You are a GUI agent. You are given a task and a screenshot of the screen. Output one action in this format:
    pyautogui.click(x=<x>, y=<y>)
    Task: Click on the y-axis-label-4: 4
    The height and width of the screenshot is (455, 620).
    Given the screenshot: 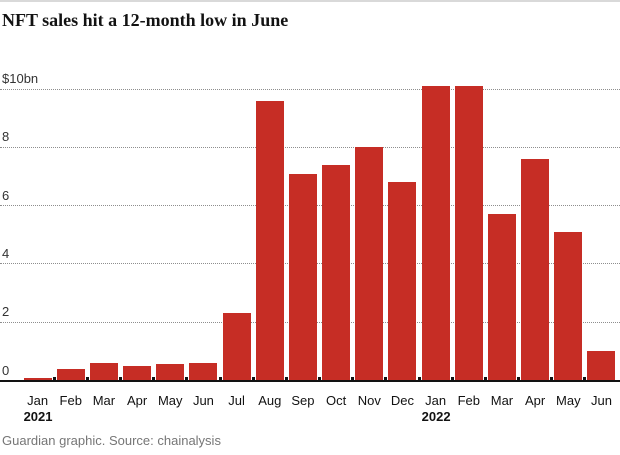 What is the action you would take?
    pyautogui.click(x=6, y=253)
    